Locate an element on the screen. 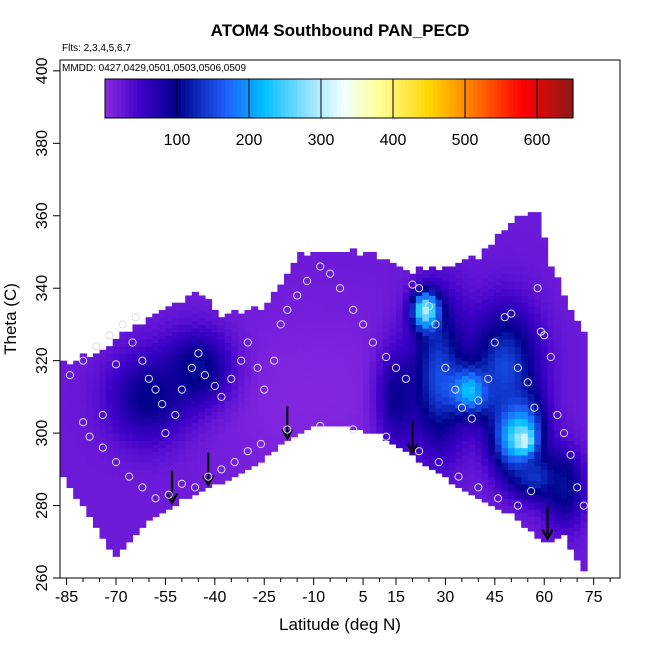  x-tick-label: -85 is located at coordinates (66, 597).